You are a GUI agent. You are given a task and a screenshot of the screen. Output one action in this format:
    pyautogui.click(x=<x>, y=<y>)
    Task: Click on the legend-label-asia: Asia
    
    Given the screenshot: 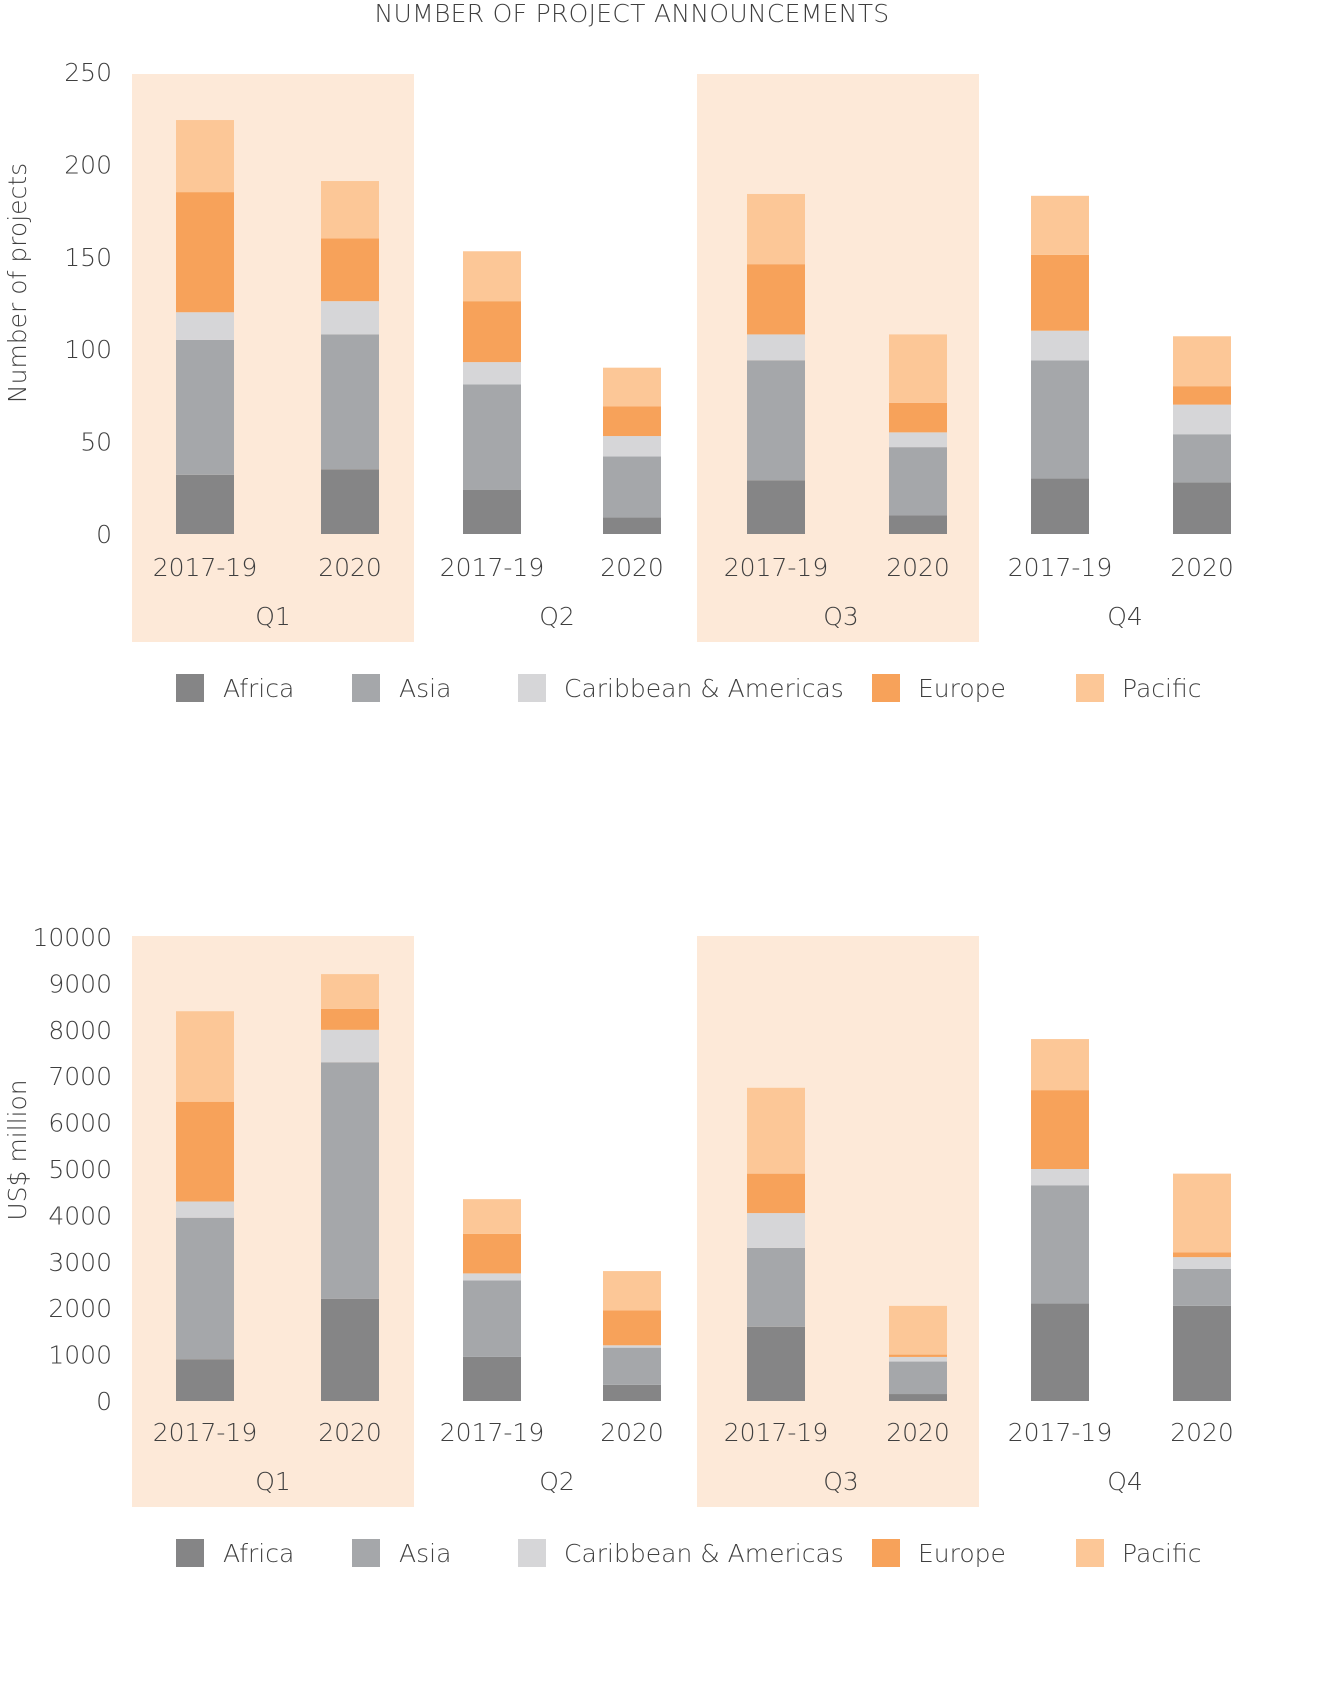 What is the action you would take?
    pyautogui.click(x=425, y=688)
    